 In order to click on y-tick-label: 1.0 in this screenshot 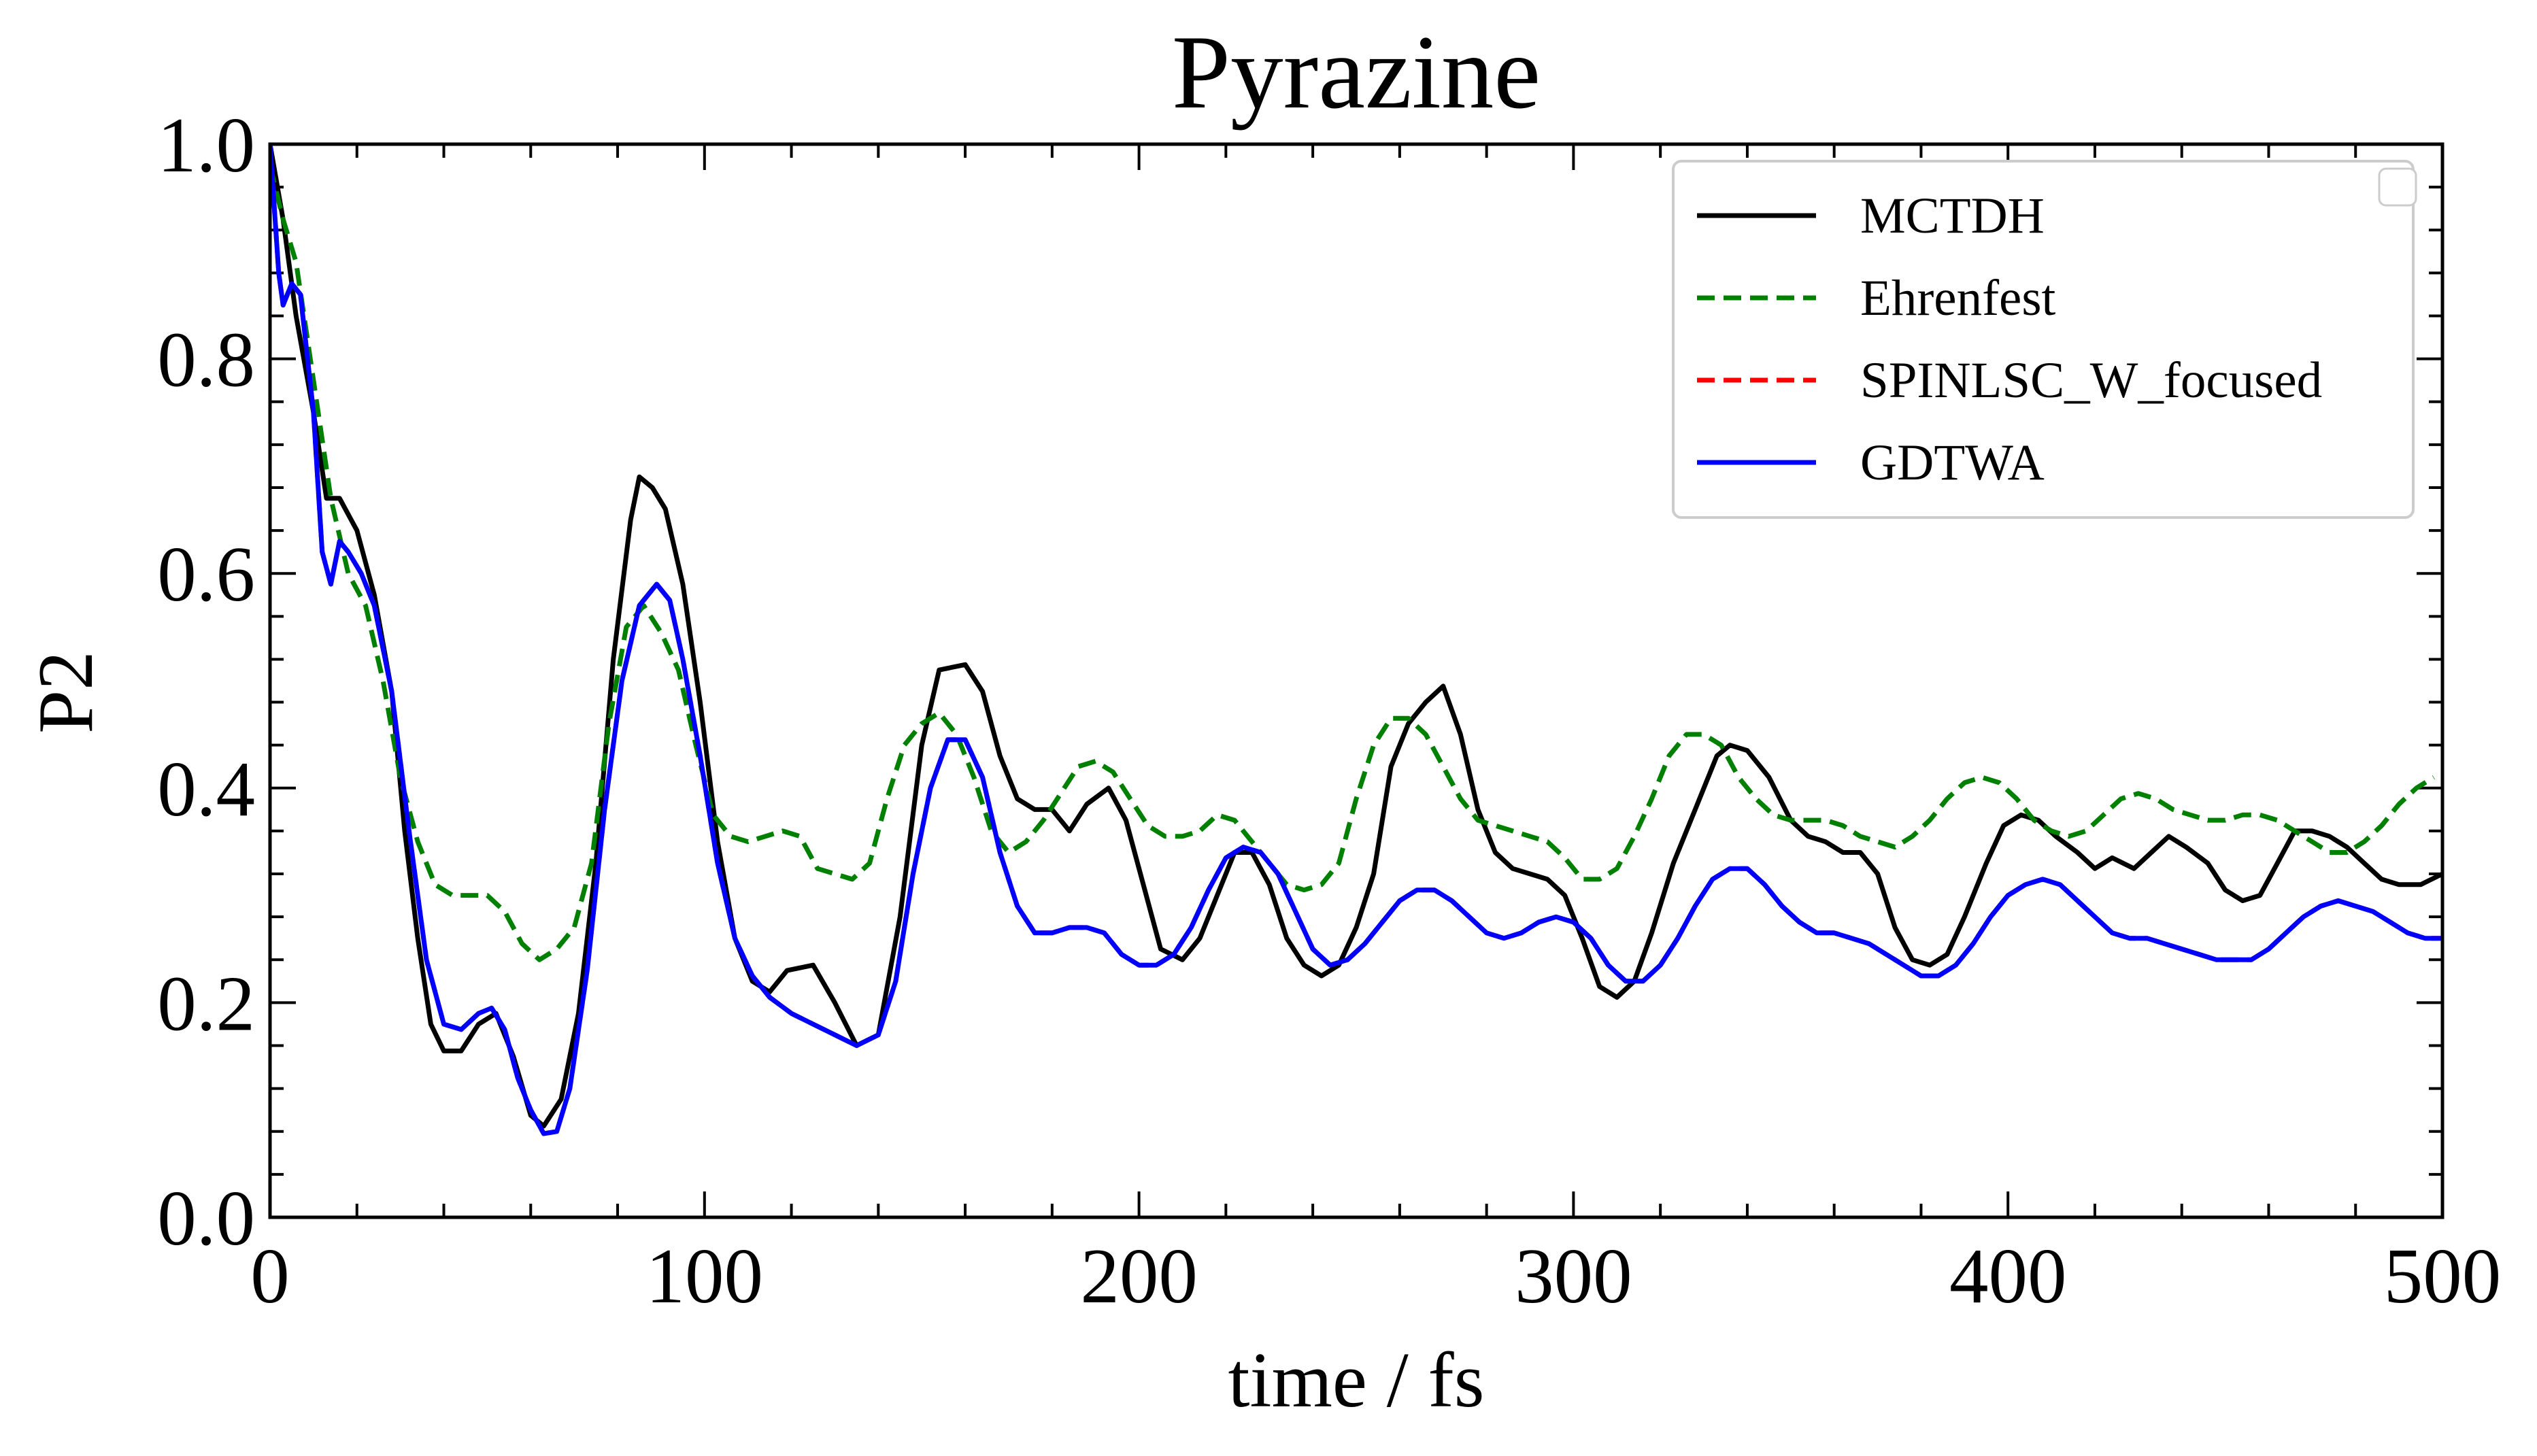, I will do `click(206, 145)`.